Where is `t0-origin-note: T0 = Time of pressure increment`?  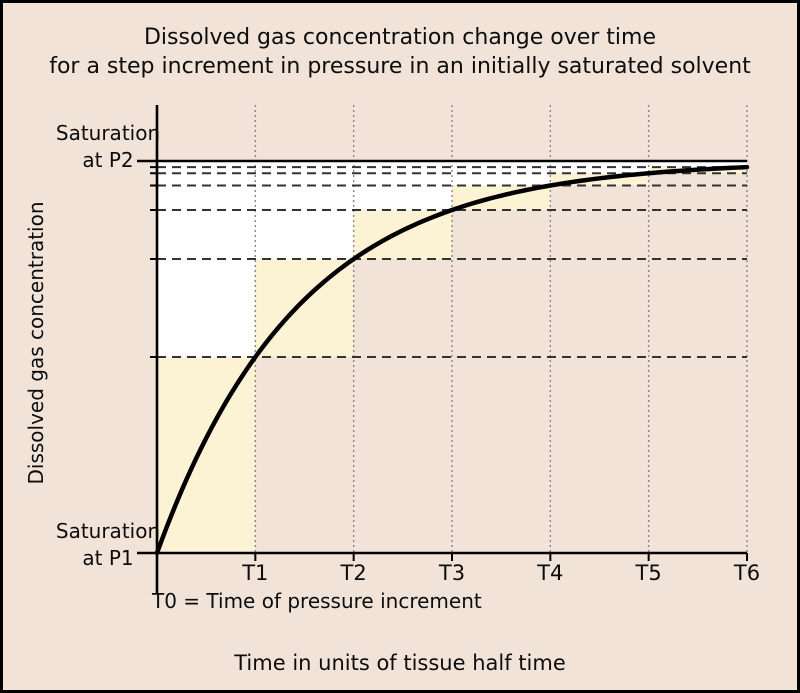
t0-origin-note: T0 = Time of pressure increment is located at coordinates (317, 601).